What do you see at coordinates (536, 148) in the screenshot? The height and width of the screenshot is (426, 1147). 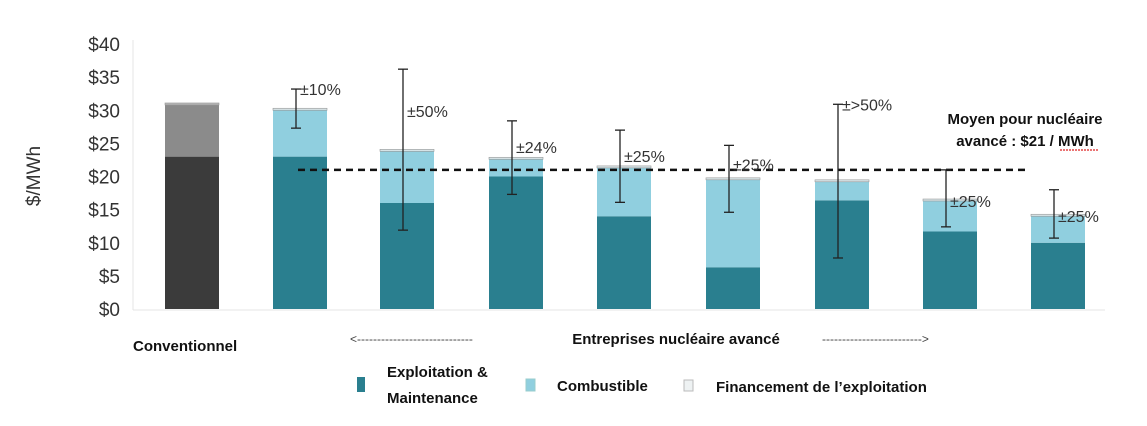 I see `error-label: ±24%` at bounding box center [536, 148].